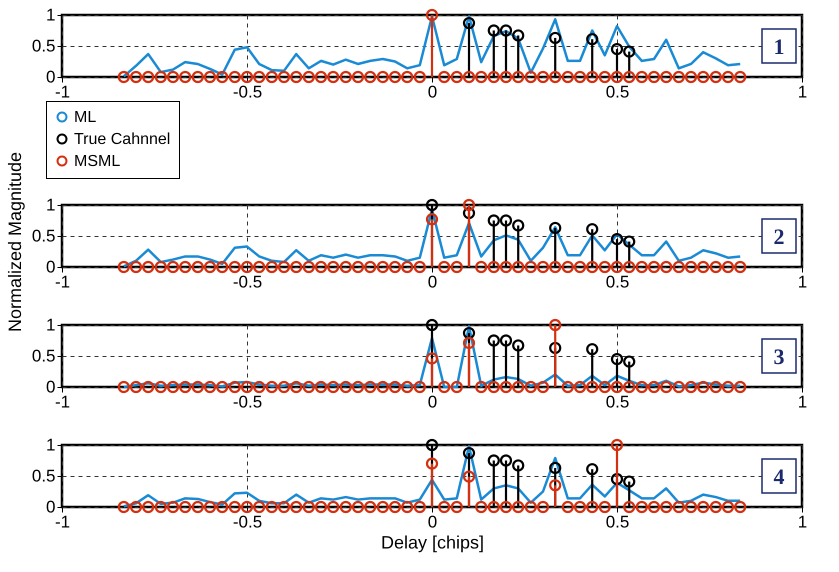 The image size is (839, 572). I want to click on legend-label: MSML, so click(97, 161).